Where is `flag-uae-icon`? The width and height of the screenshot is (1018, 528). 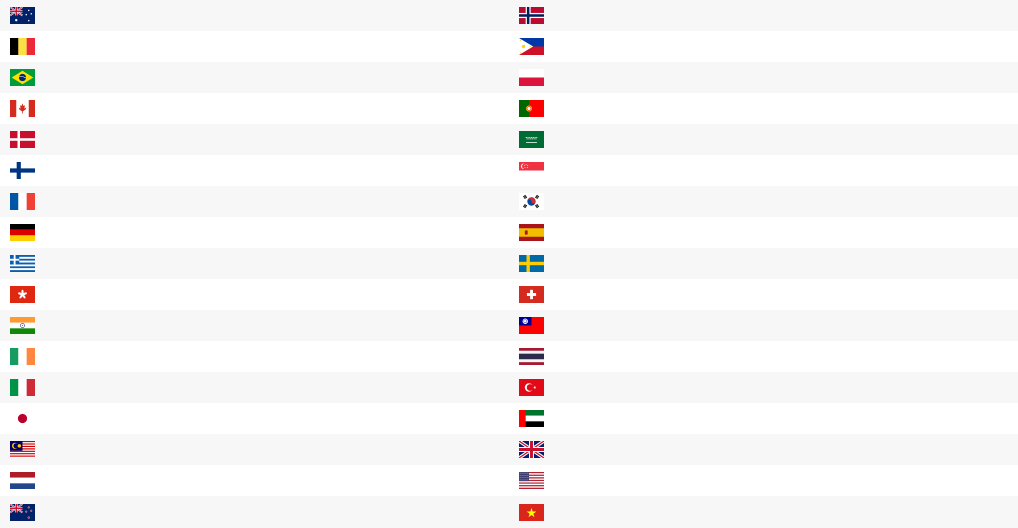 flag-uae-icon is located at coordinates (531, 418).